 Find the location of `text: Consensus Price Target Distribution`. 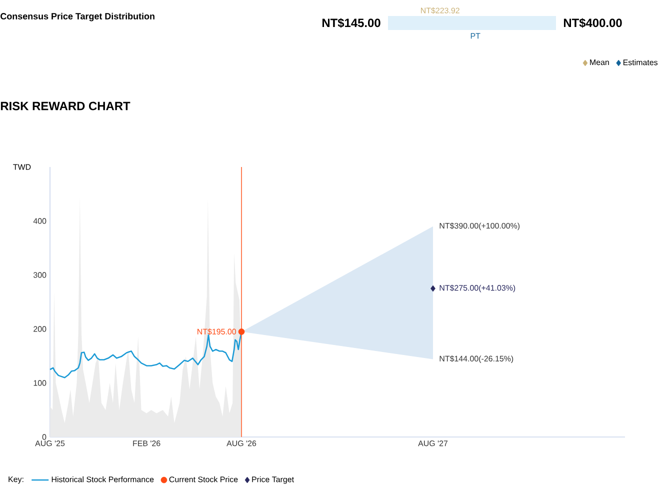

text: Consensus Price Target Distribution is located at coordinates (77, 17).